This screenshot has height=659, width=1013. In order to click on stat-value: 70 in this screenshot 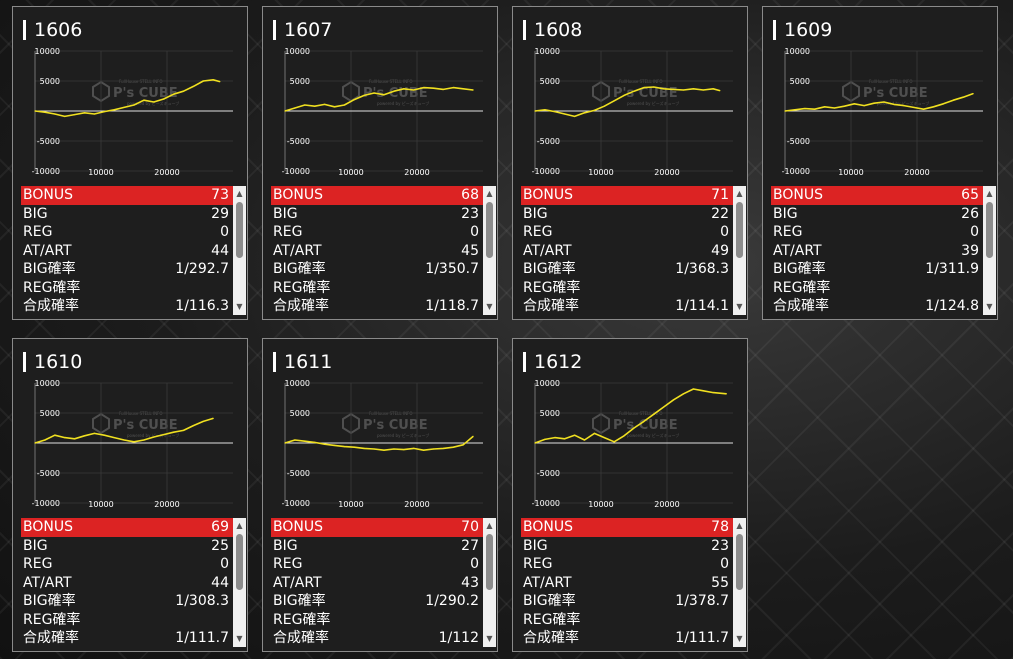, I will do `click(470, 527)`.